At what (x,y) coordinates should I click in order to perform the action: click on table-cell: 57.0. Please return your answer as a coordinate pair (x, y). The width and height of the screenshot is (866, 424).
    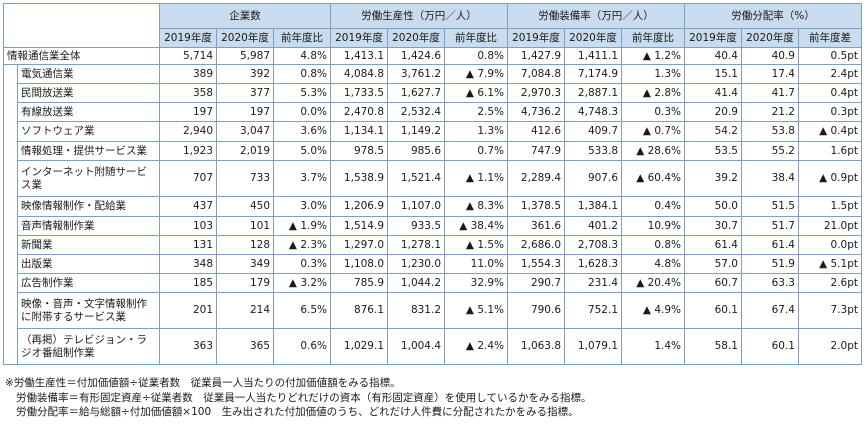
    Looking at the image, I should click on (713, 264).